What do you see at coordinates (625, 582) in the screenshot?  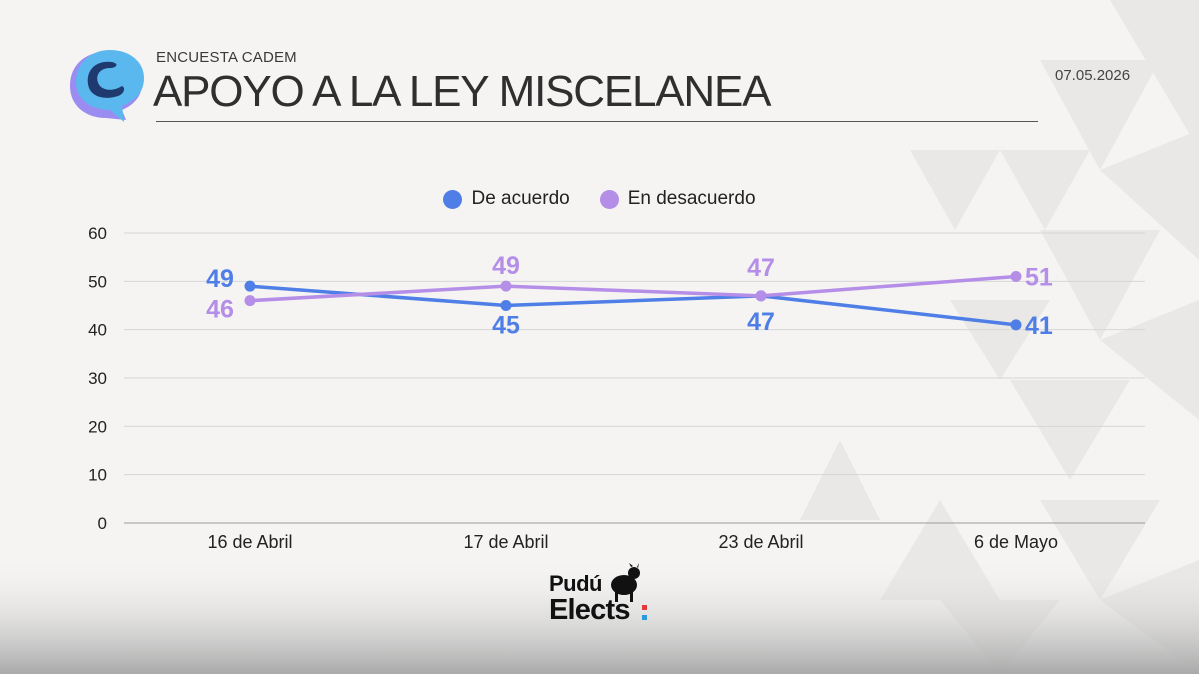 I see `pudu-deer-icon` at bounding box center [625, 582].